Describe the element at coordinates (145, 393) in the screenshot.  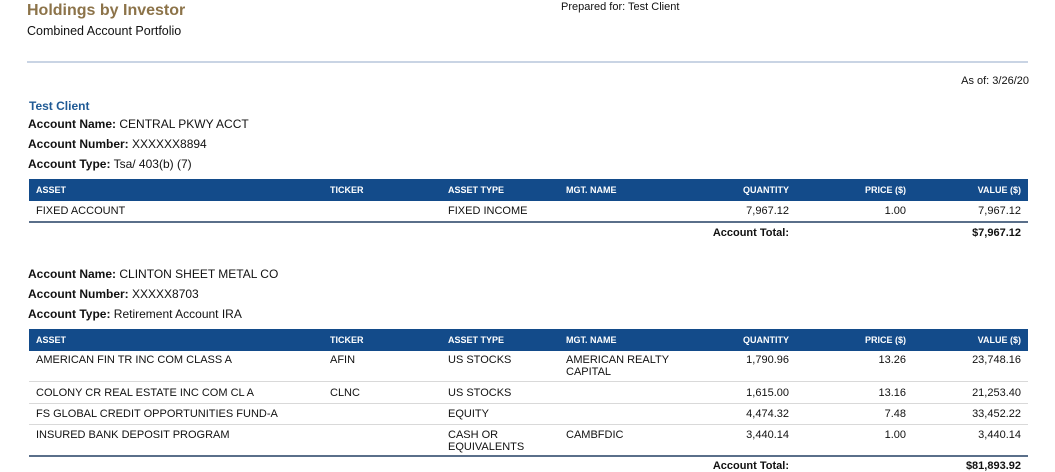
I see `cell-asset: COLONY CR REAL ESTATE INC COM CL A` at that location.